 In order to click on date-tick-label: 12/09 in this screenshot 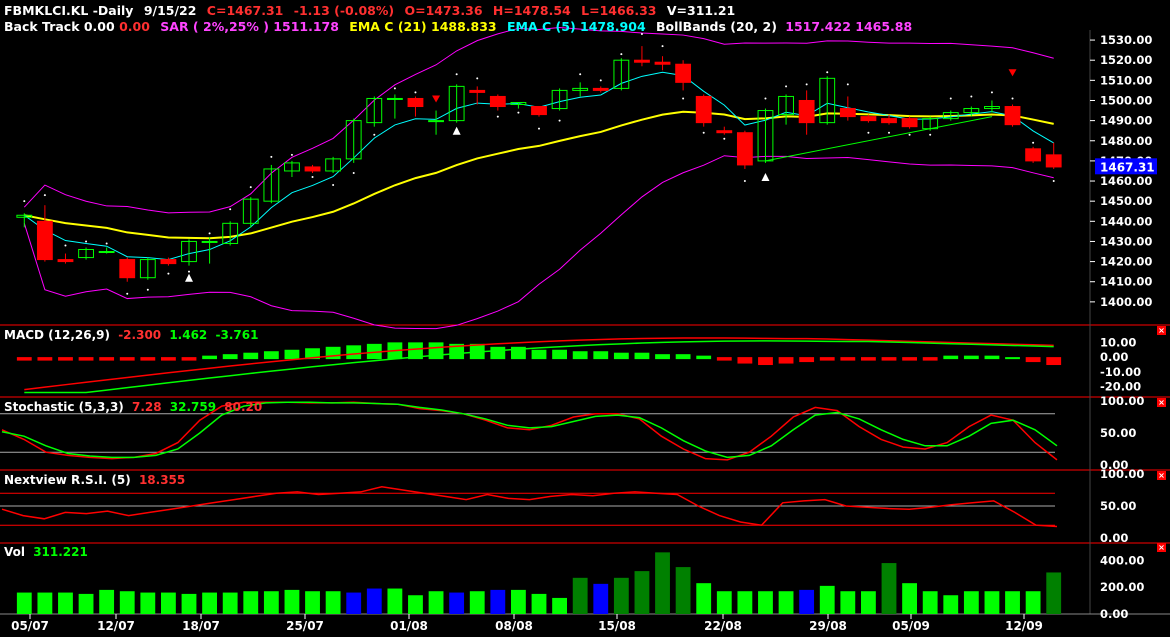, I will do `click(1024, 626)`.